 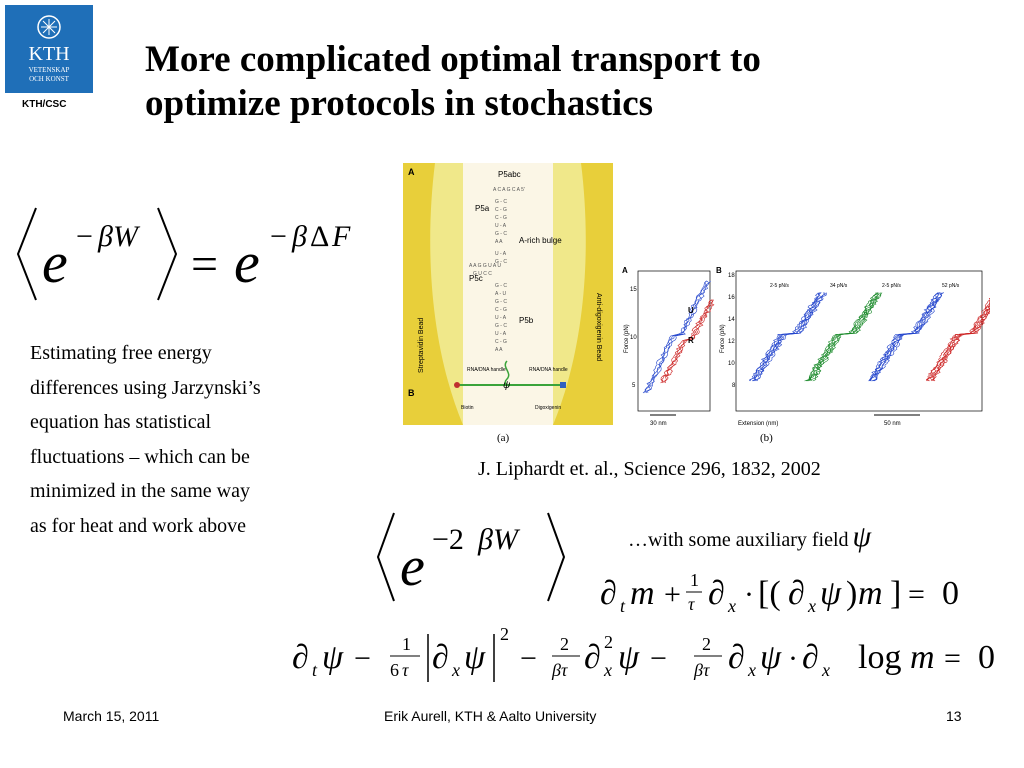 I want to click on caption-a: (a), so click(x=503, y=438).